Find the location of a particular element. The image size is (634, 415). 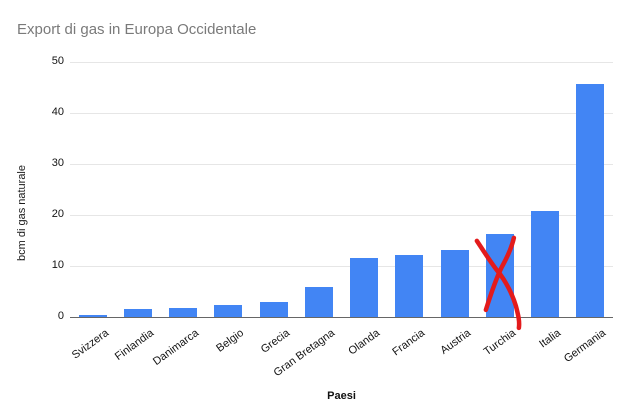

y-tick-label: 0 is located at coordinates (60, 316).